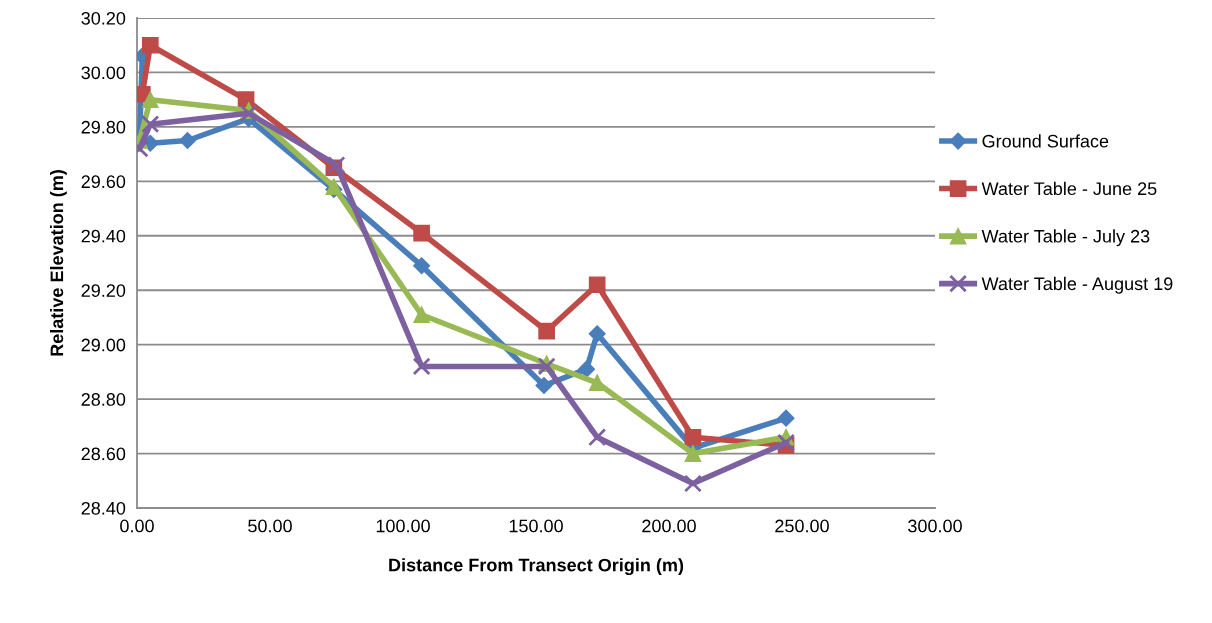 Image resolution: width=1212 pixels, height=623 pixels. What do you see at coordinates (103, 508) in the screenshot?
I see `y-tick-label: 28.40` at bounding box center [103, 508].